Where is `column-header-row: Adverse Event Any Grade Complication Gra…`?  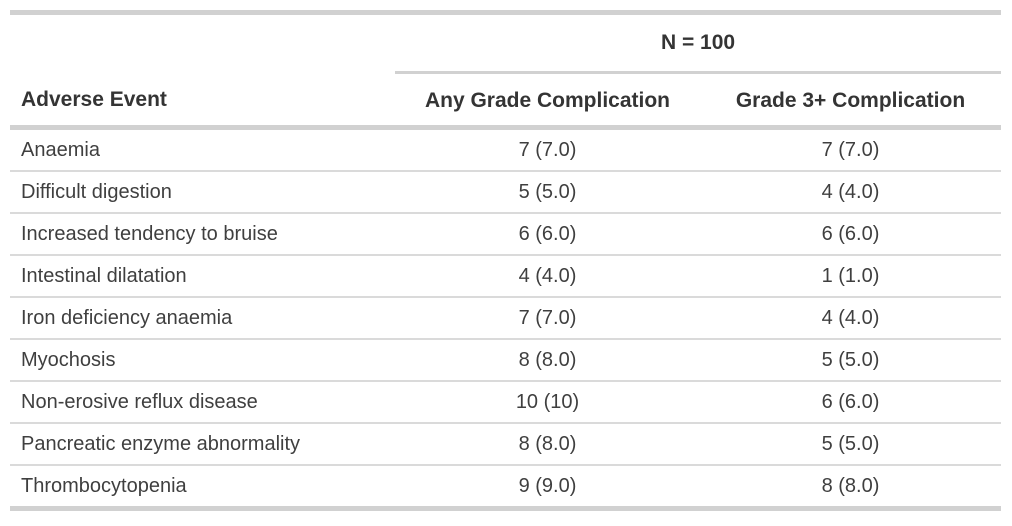 column-header-row: Adverse Event Any Grade Complication Gra… is located at coordinates (506, 101).